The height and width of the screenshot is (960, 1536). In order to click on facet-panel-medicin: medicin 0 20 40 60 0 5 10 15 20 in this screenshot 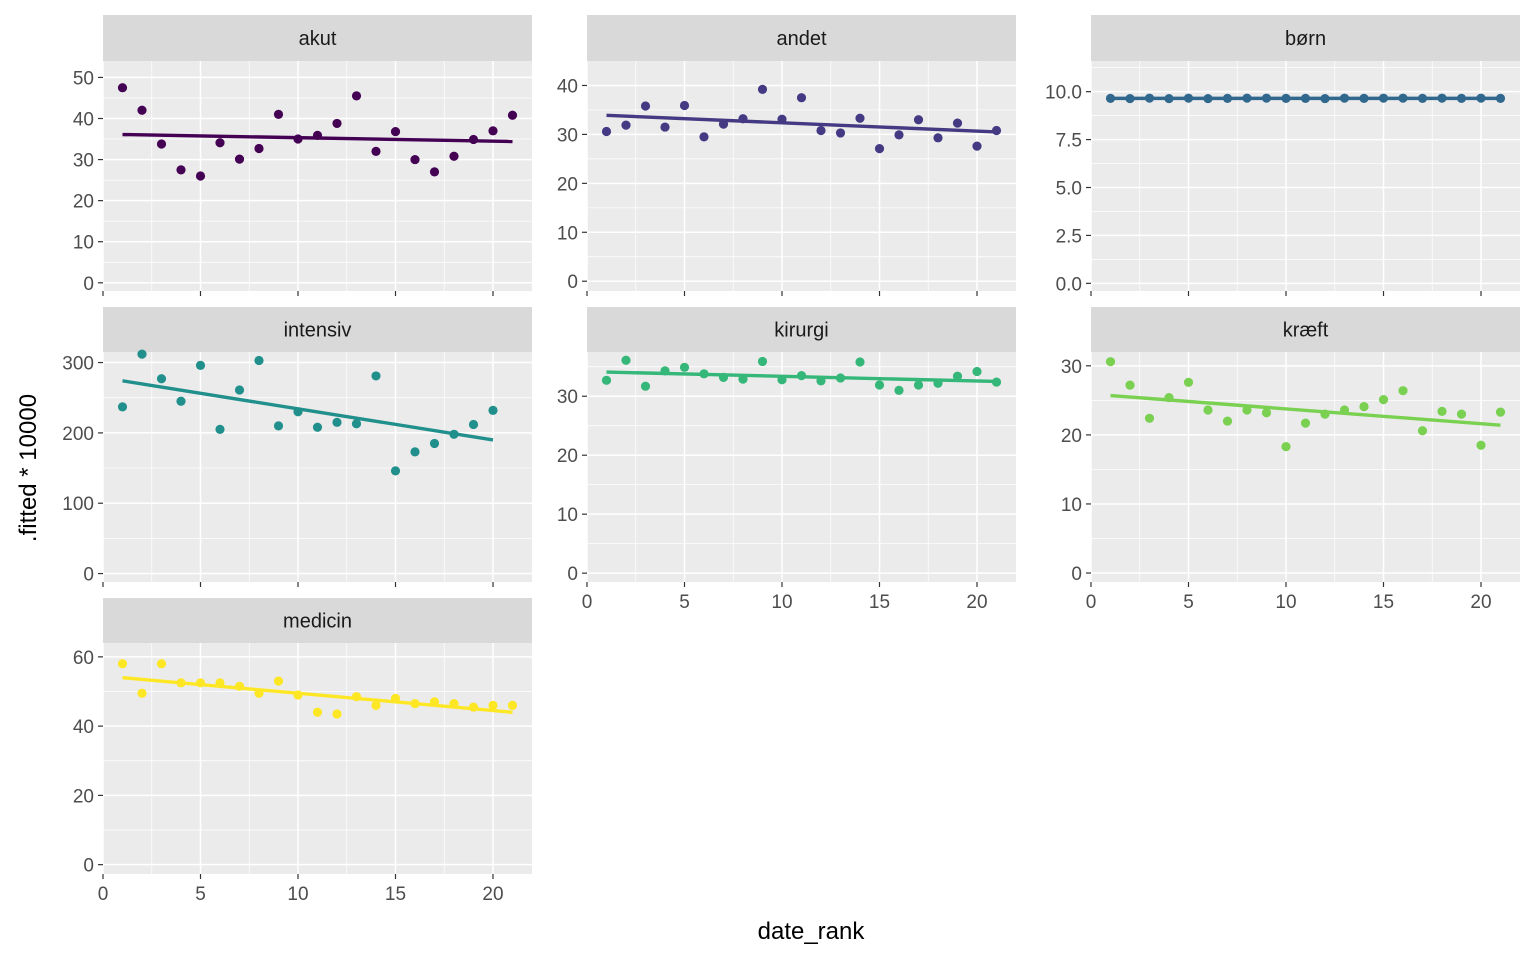, I will do `click(302, 751)`.